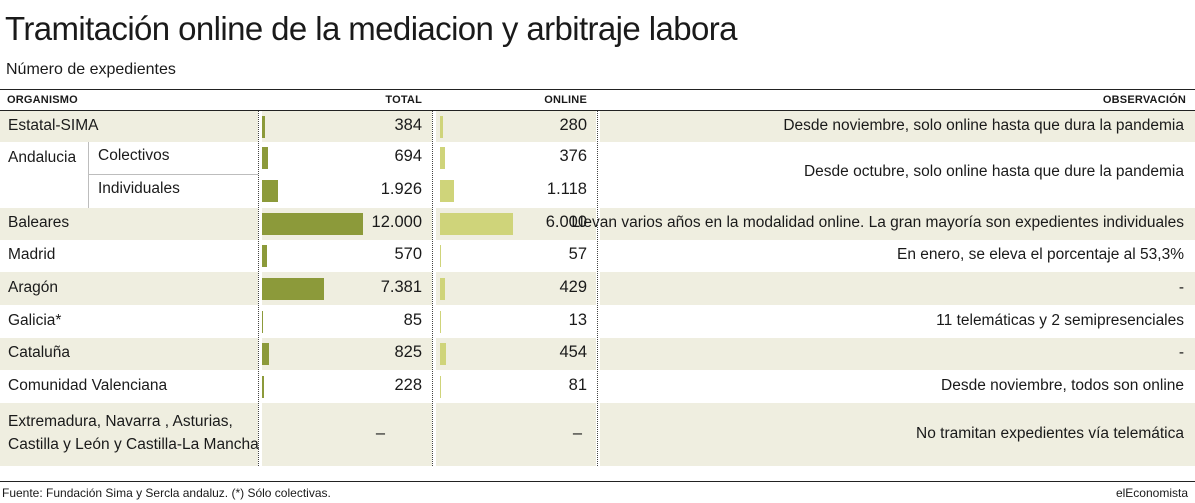 This screenshot has height=503, width=1195. Describe the element at coordinates (35, 320) in the screenshot. I see `organismo-label: Galicia*` at that location.